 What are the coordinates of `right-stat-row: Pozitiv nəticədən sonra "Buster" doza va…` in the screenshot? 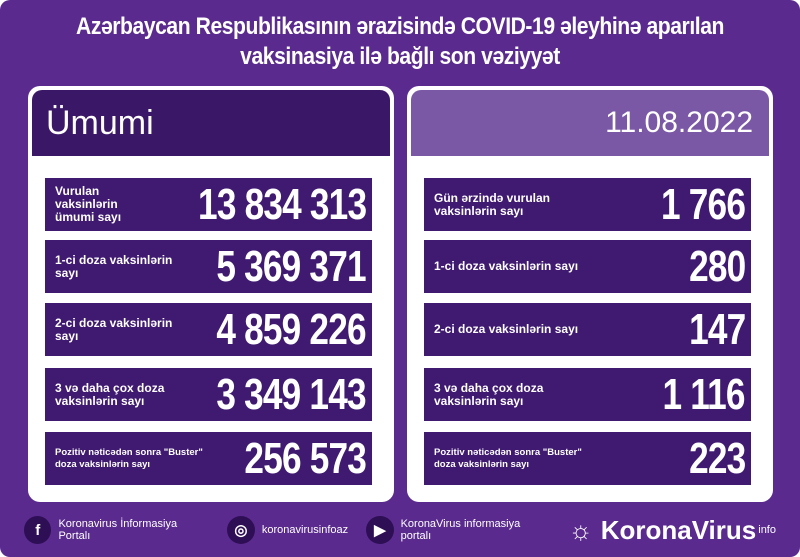 It's located at (587, 458).